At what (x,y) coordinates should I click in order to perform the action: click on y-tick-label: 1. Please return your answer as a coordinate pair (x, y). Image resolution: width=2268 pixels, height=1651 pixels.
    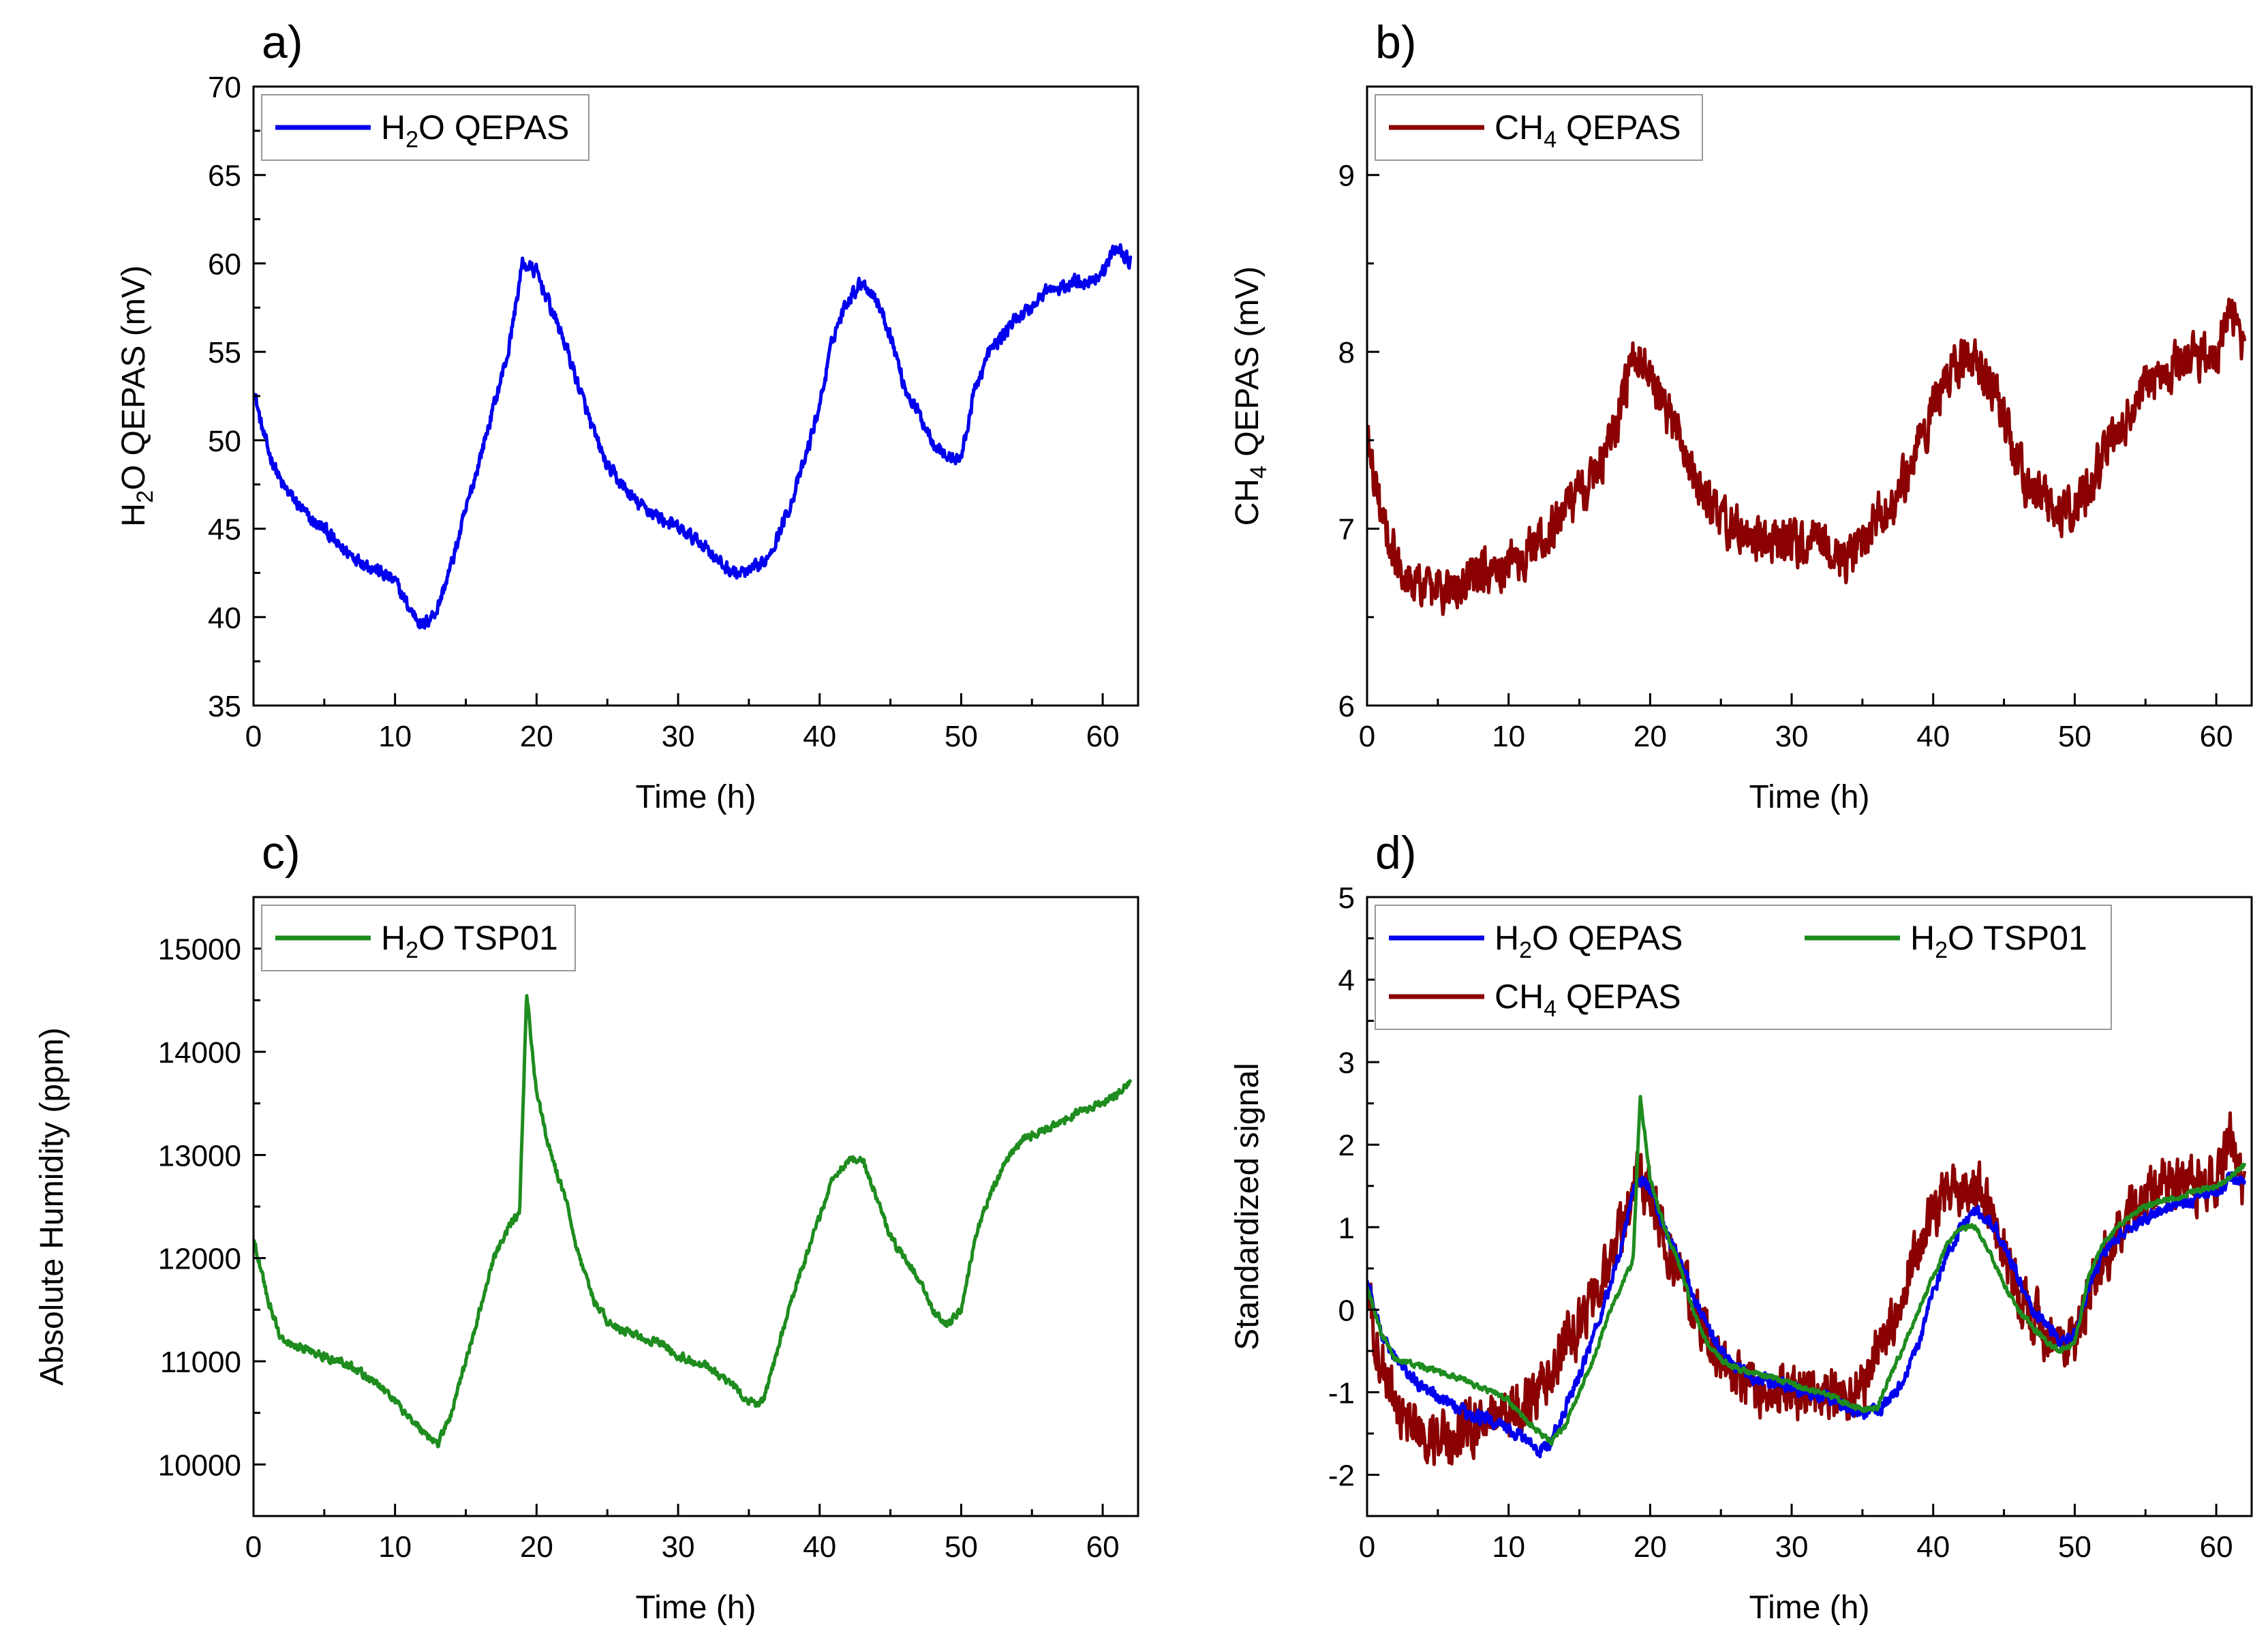
    Looking at the image, I should click on (1346, 1228).